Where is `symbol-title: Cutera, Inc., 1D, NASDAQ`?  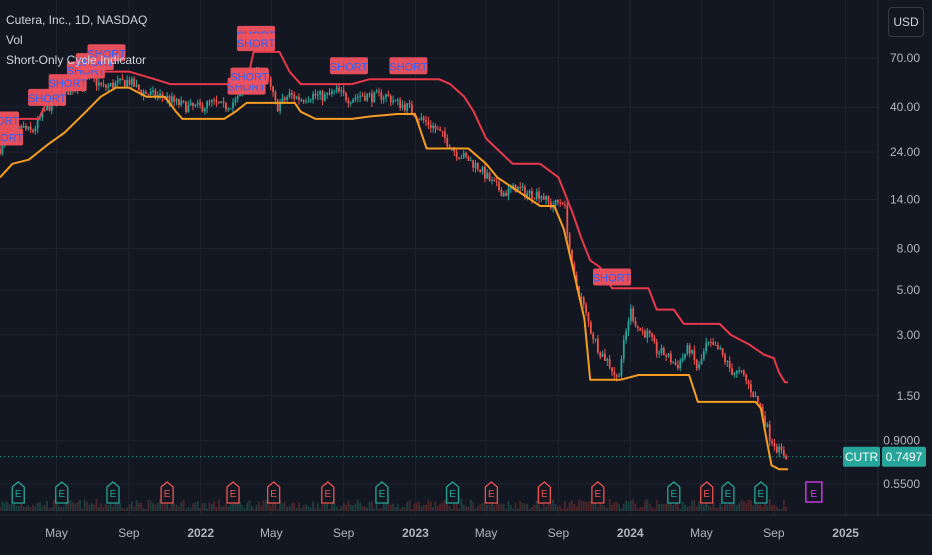 symbol-title: Cutera, Inc., 1D, NASDAQ is located at coordinates (77, 20).